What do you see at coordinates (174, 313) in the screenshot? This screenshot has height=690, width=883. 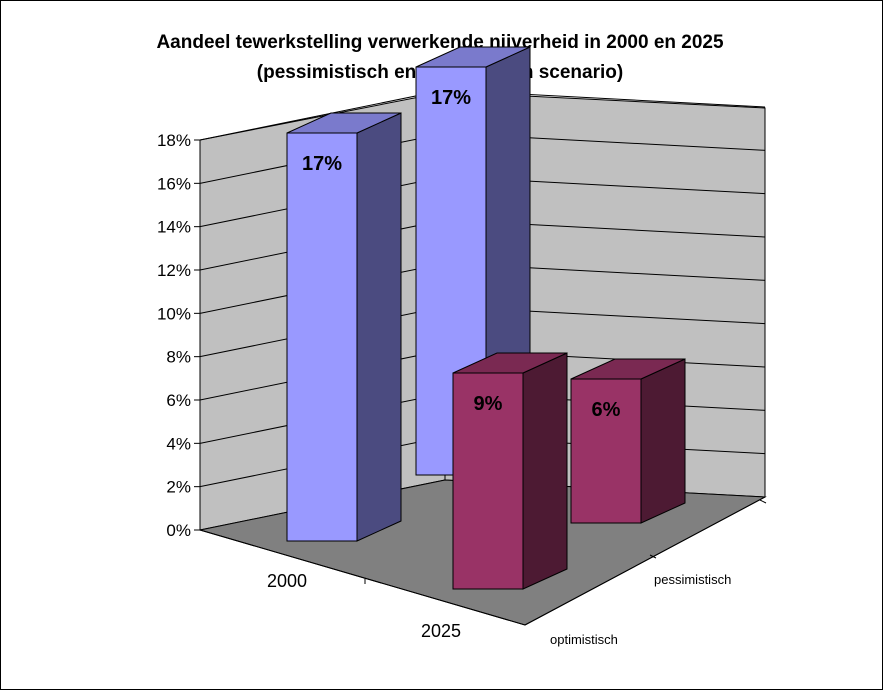 I see `y-tick-label: 10%` at bounding box center [174, 313].